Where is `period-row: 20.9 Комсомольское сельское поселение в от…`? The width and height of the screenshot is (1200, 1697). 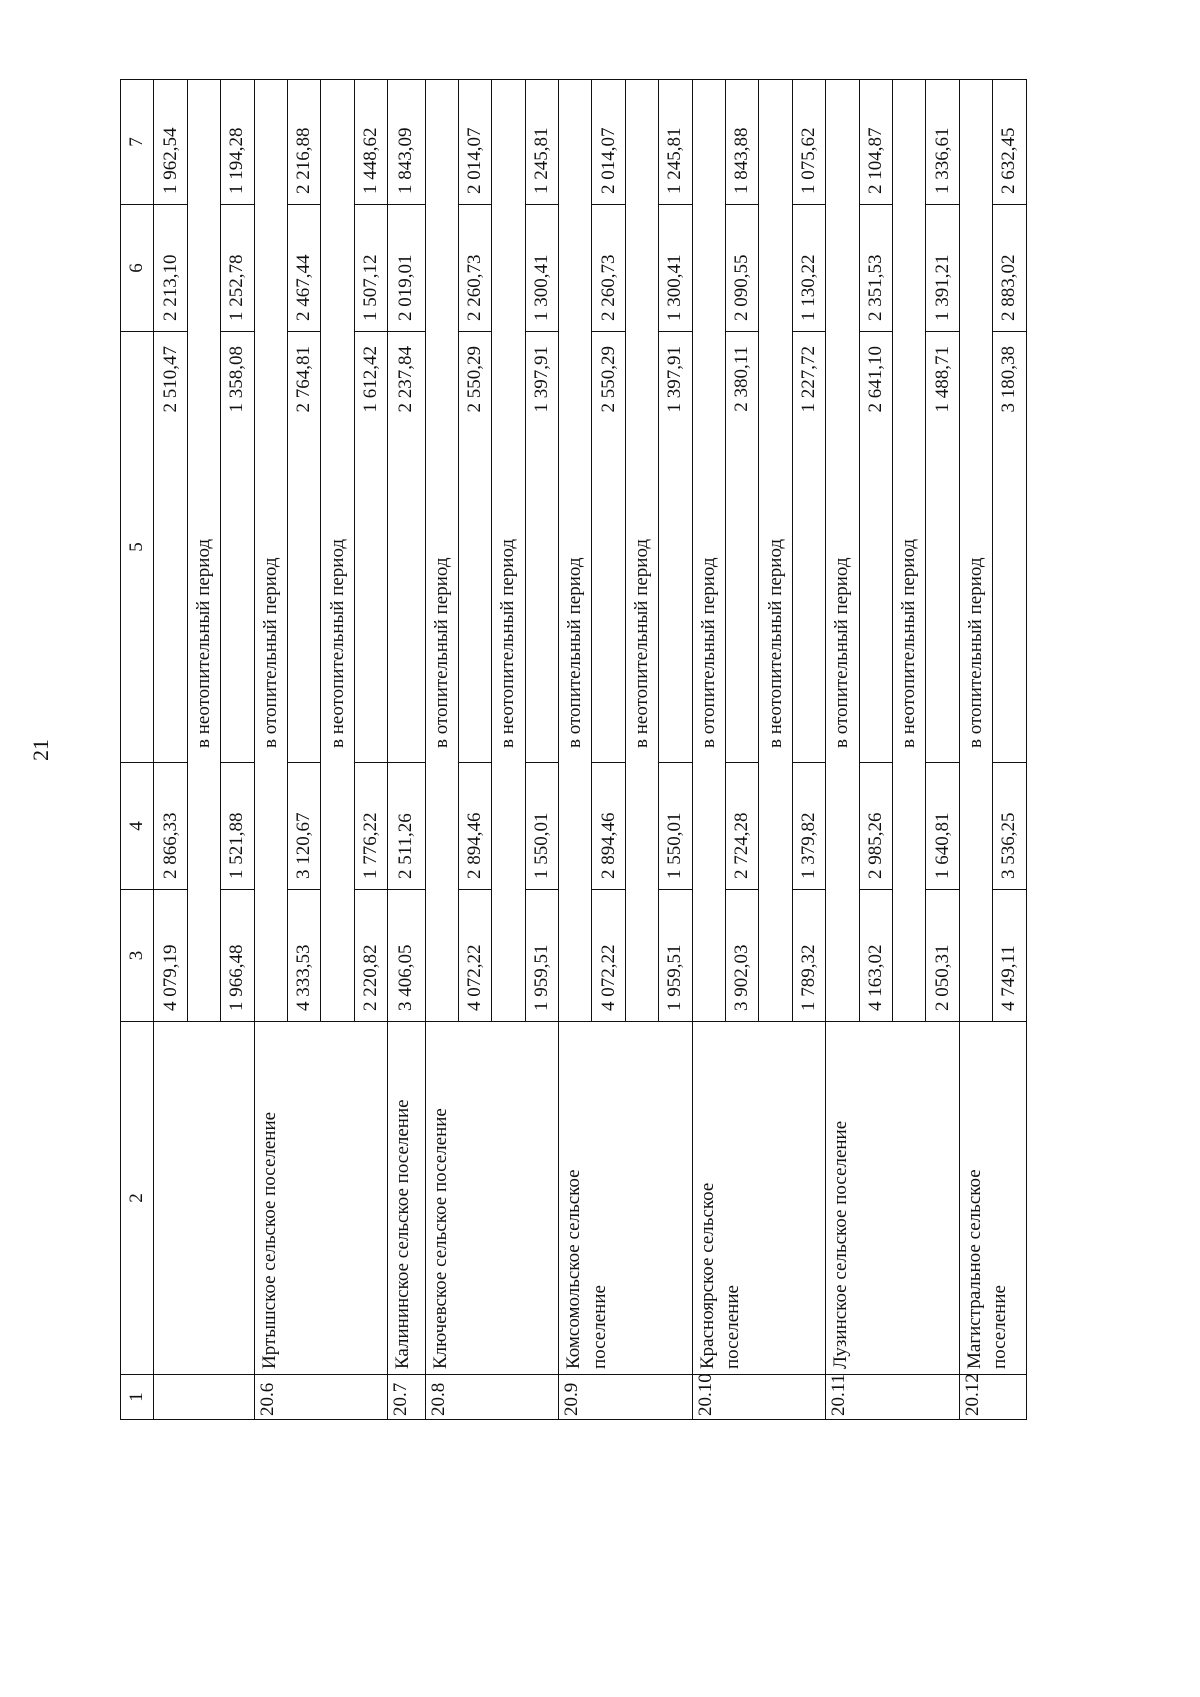
period-row: 20.9 Комсомольское сельское поселение в от… is located at coordinates (625, 749).